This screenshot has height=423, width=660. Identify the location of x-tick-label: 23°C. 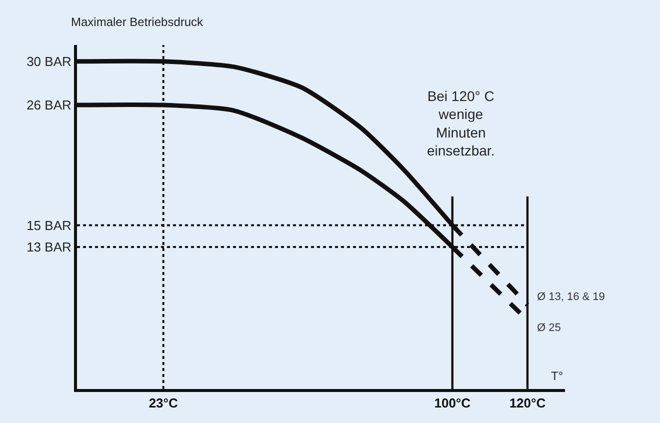
(163, 403).